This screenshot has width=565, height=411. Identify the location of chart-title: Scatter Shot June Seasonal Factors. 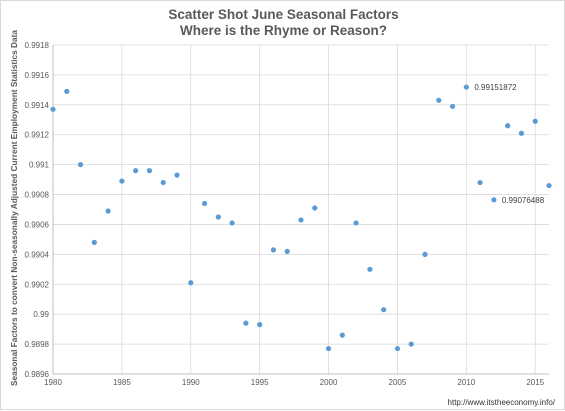
(283, 14).